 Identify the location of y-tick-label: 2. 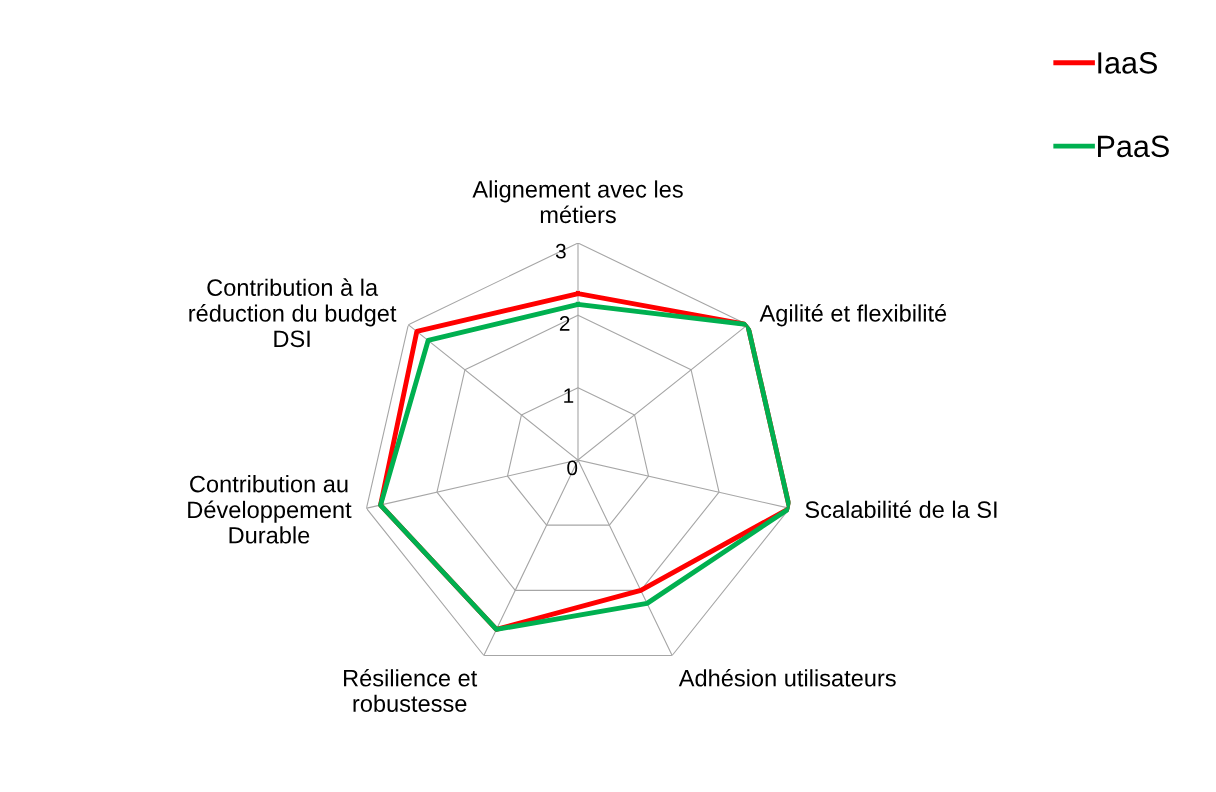
(564, 323).